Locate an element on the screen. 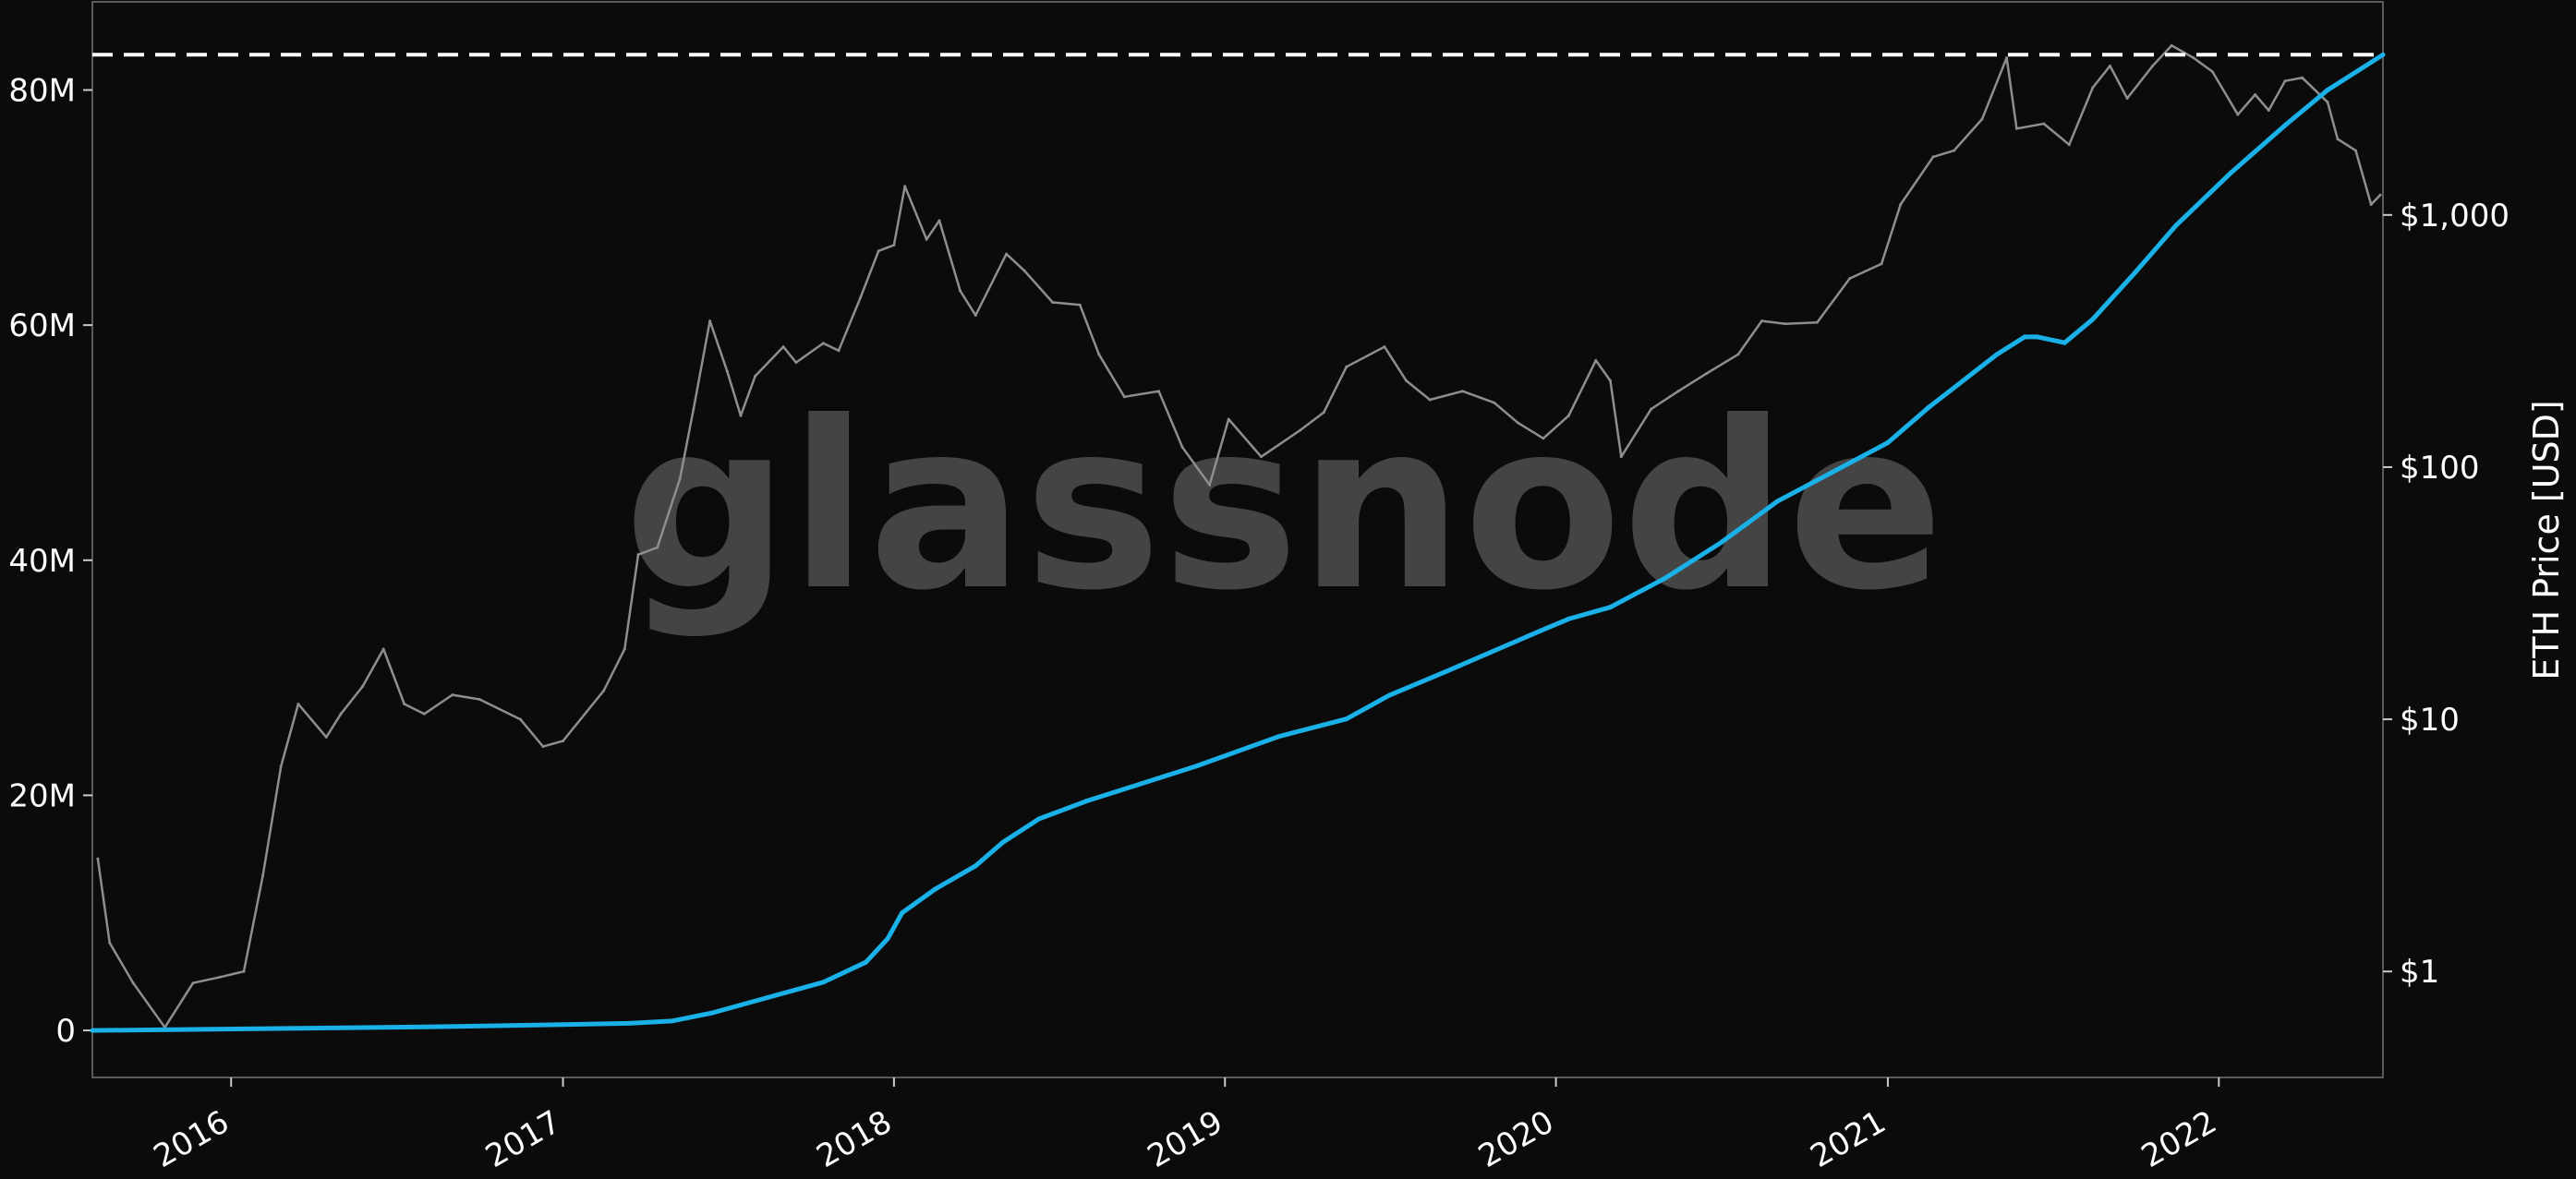 This screenshot has height=1179, width=2576. left-tick-label: 80M is located at coordinates (42, 90).